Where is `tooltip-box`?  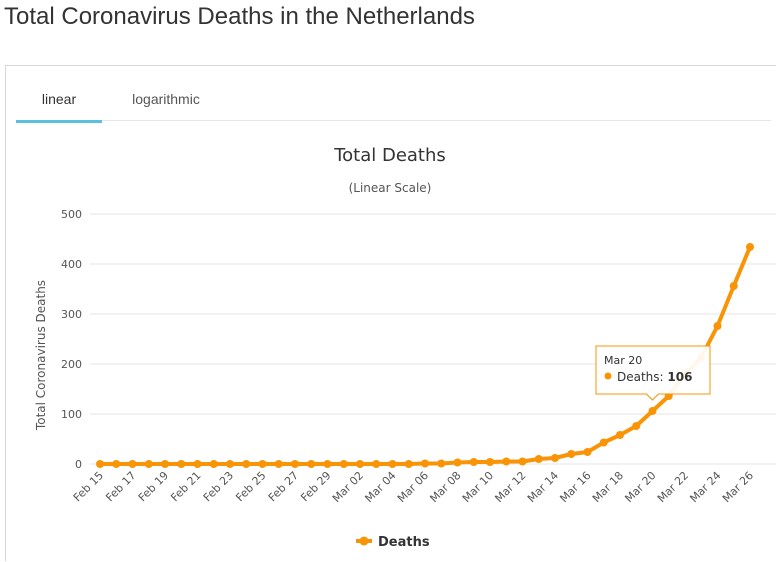
tooltip-box is located at coordinates (653, 373).